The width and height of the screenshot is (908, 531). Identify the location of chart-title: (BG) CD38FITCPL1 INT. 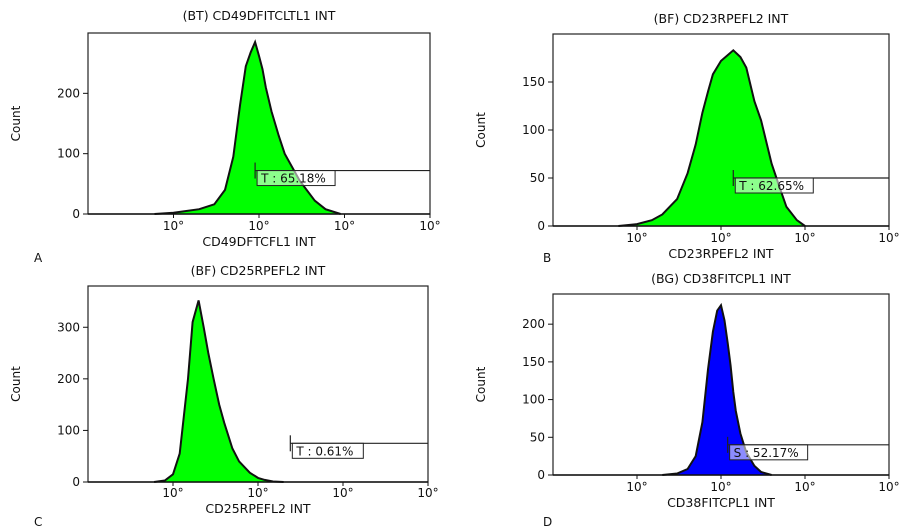
(721, 278).